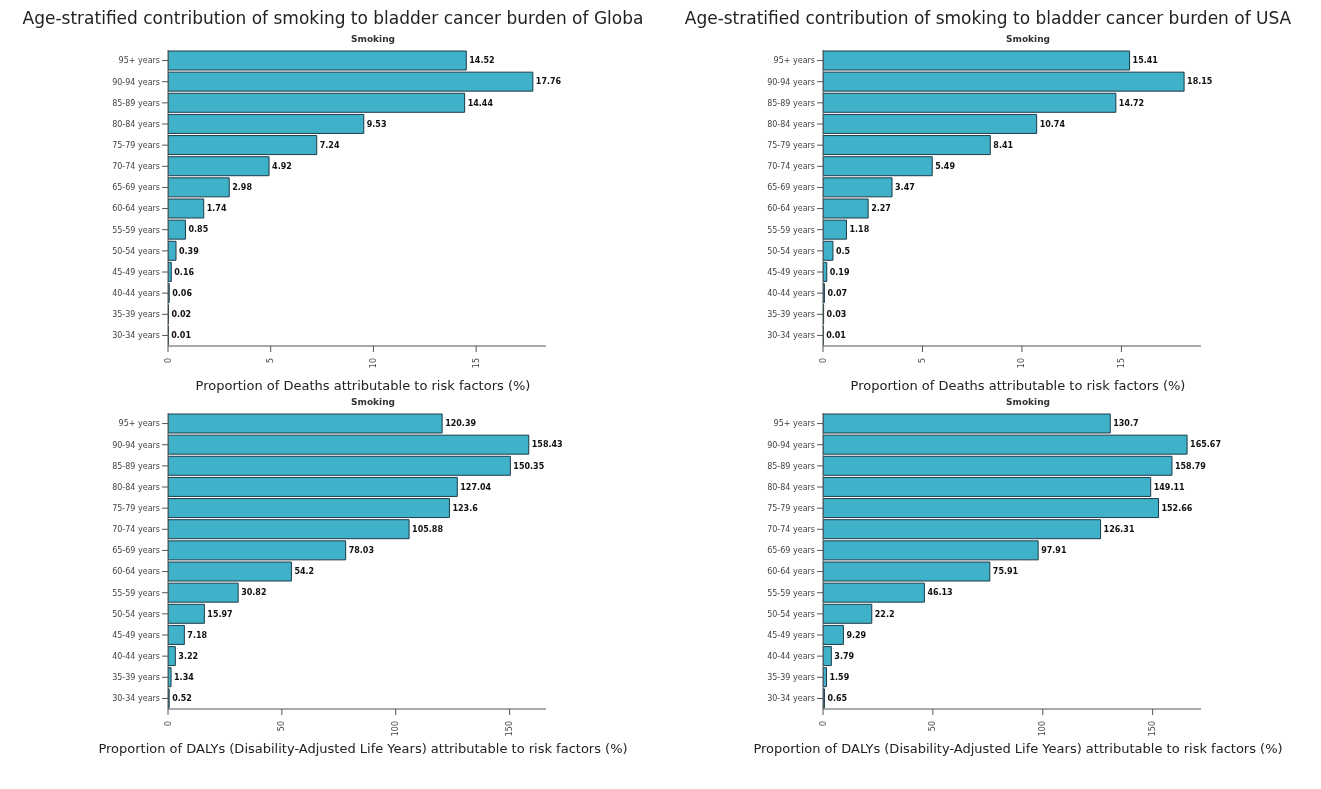  I want to click on data-label: 0.65, so click(837, 699).